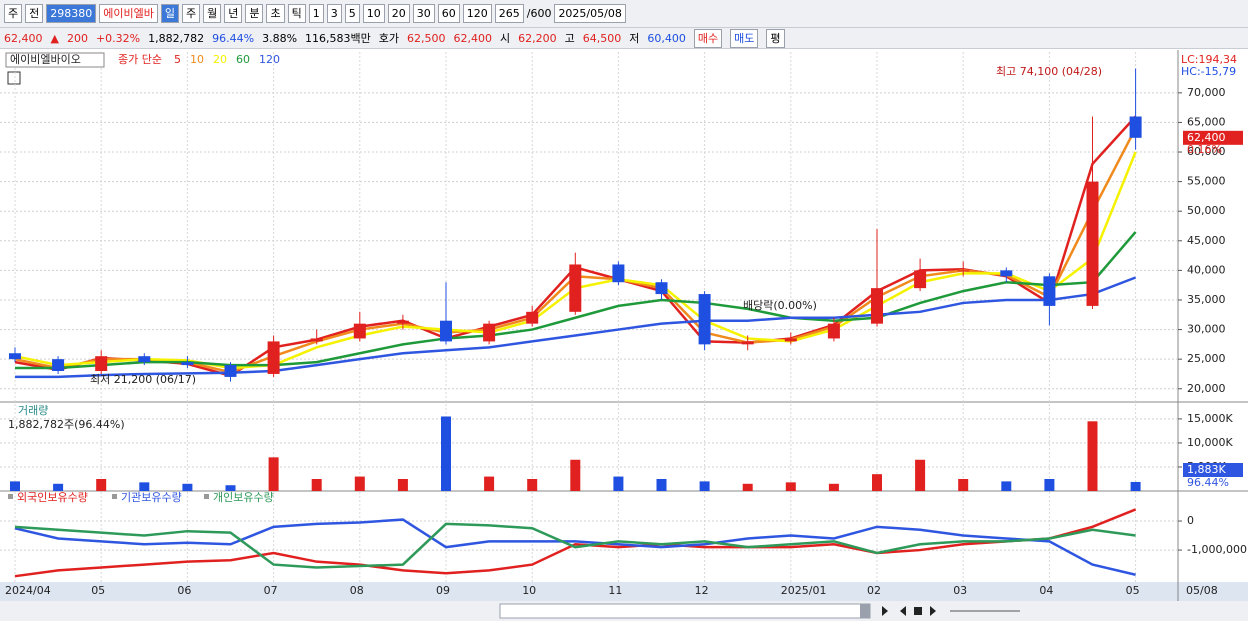 Image resolution: width=1248 pixels, height=621 pixels. I want to click on x-tick-label: 07, so click(271, 590).